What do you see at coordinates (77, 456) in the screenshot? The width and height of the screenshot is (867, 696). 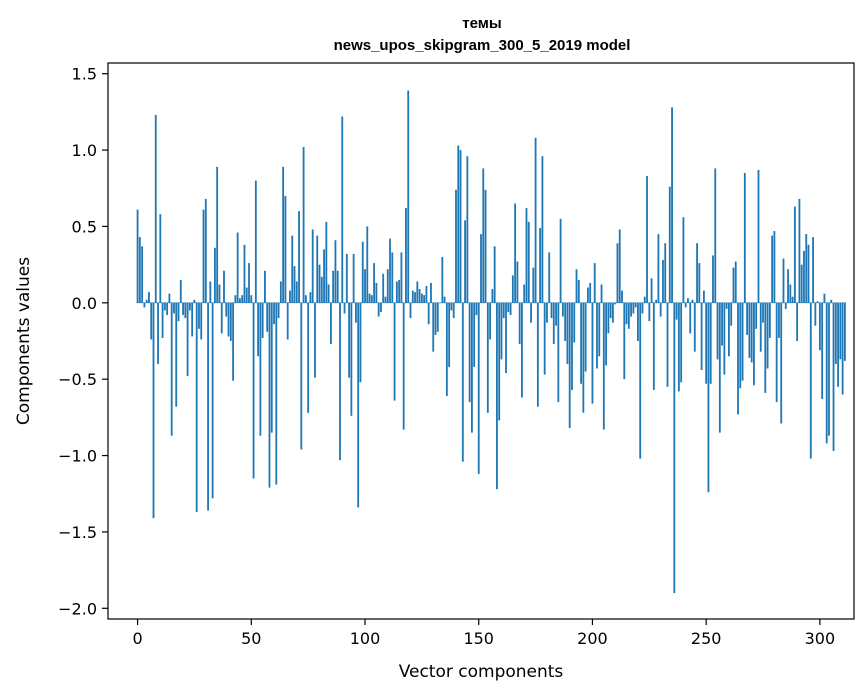 I see `y-tick-label: −1.0` at bounding box center [77, 456].